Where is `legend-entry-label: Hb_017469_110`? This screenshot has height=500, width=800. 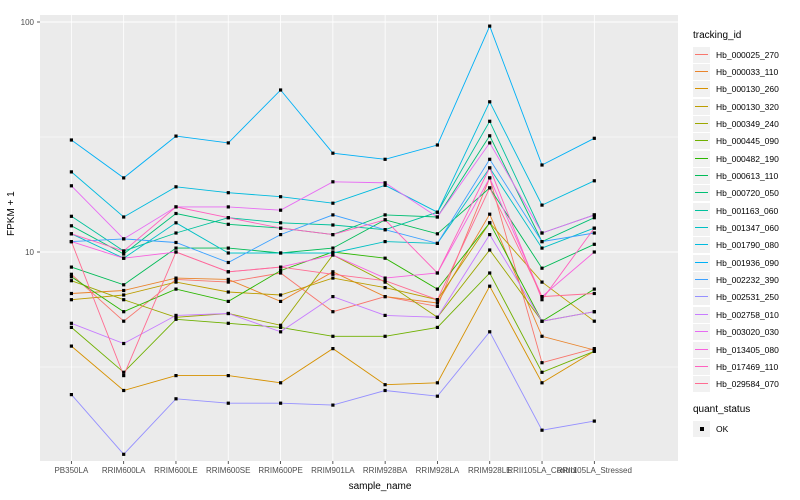 legend-entry-label: Hb_017469_110 is located at coordinates (747, 366).